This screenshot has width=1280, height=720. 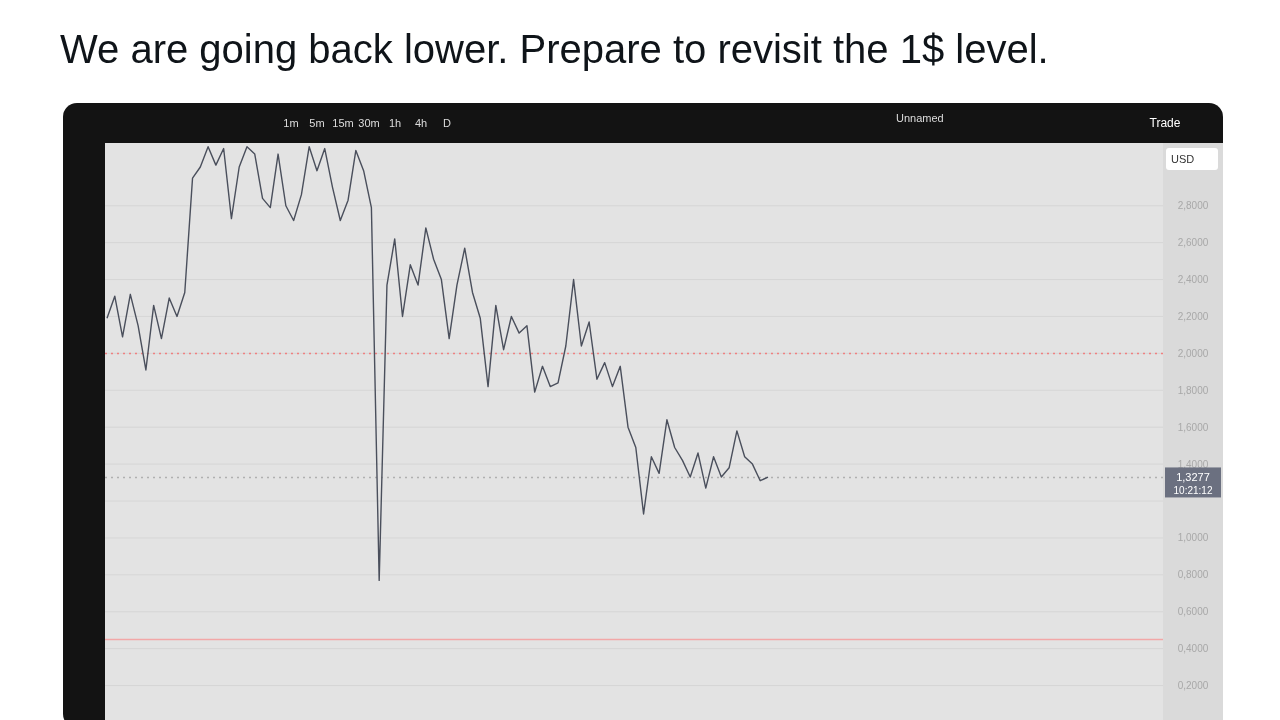 What do you see at coordinates (554, 49) in the screenshot?
I see `chart-title: We are going back lower. Prepare to revisit the 1$ level.` at bounding box center [554, 49].